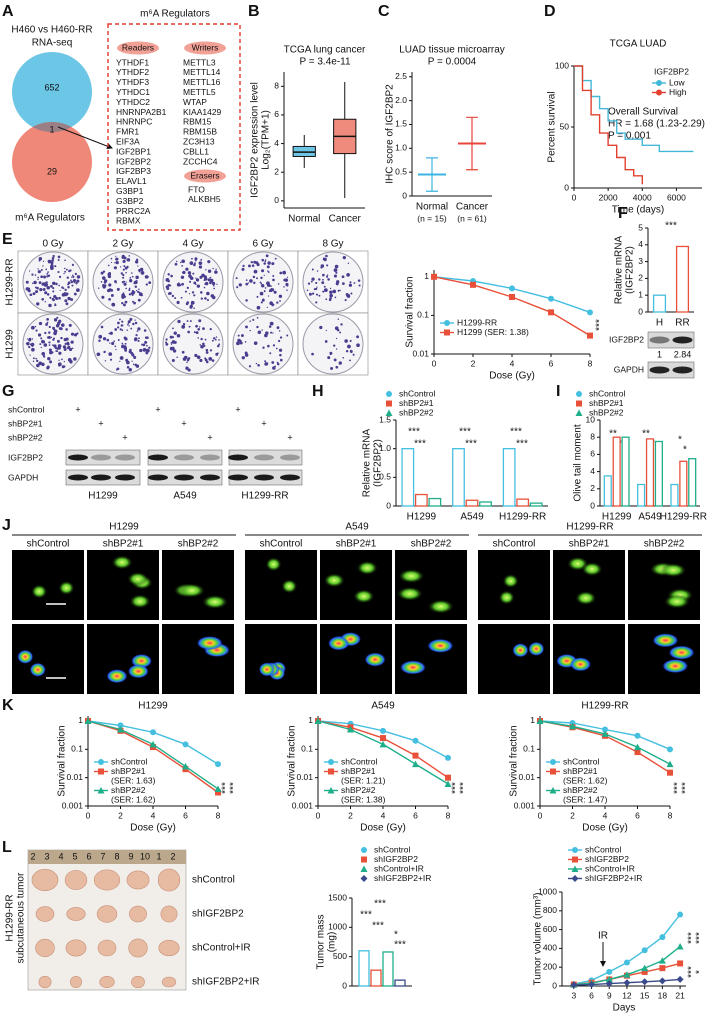 The height and width of the screenshot is (1016, 708). I want to click on x-tick-label: 21, so click(680, 995).